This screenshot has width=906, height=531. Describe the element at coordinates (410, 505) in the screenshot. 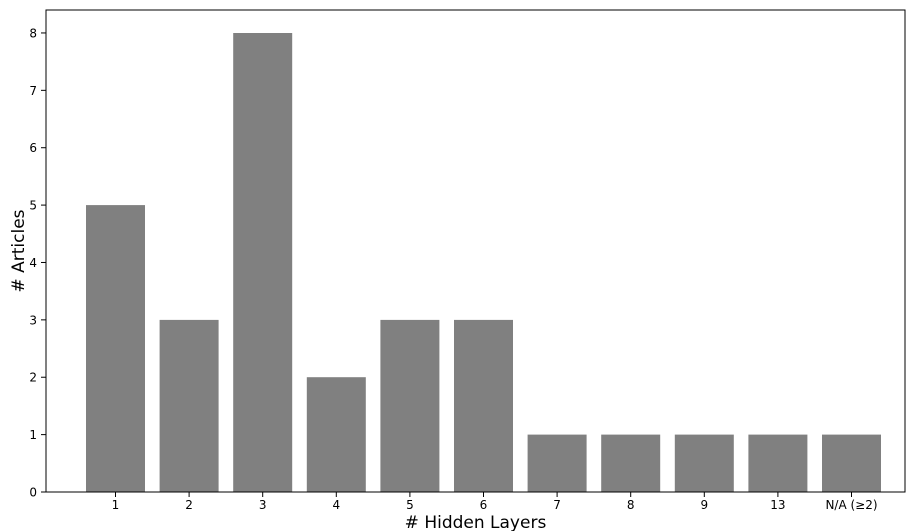

I see `x-tick-label-4: 5` at that location.